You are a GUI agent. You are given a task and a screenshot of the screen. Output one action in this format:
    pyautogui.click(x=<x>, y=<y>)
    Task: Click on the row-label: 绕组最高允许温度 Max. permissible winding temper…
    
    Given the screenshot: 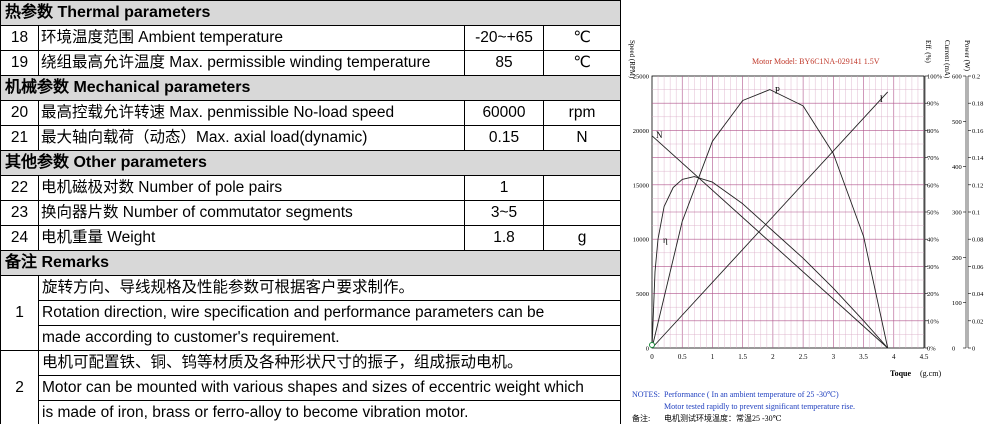 What is the action you would take?
    pyautogui.click(x=251, y=63)
    